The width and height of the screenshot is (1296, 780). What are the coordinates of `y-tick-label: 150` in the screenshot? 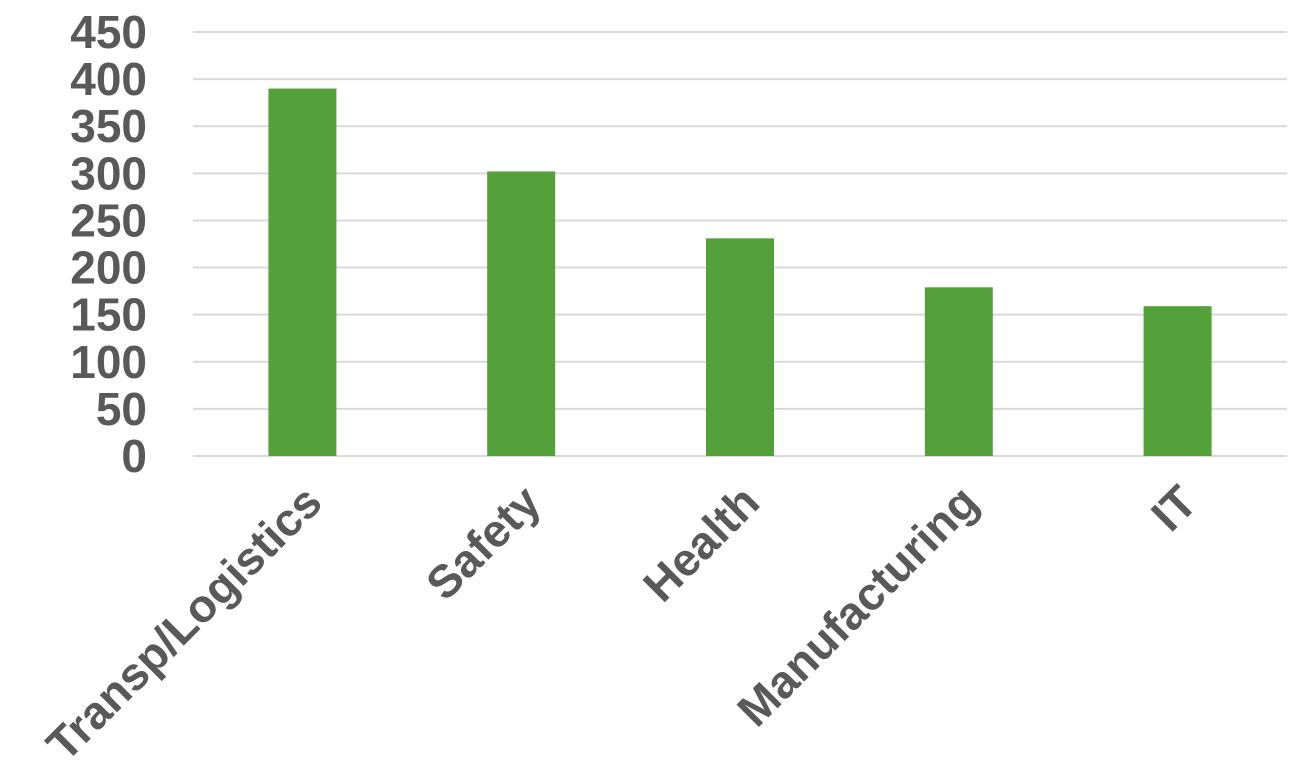 It's located at (108, 315).